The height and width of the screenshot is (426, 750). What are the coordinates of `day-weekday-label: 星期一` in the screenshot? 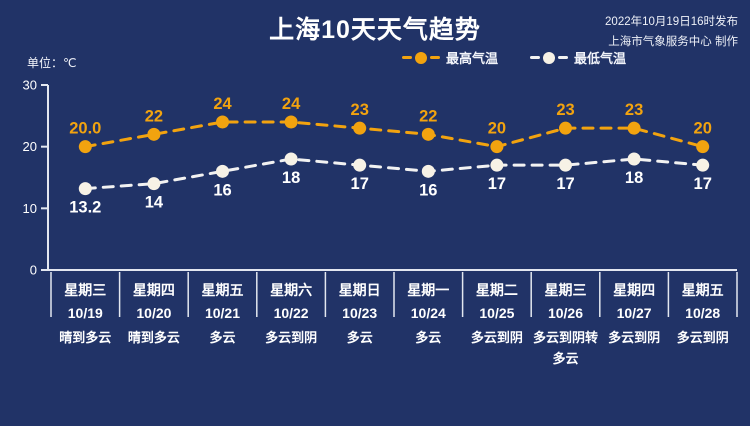 It's located at (428, 290).